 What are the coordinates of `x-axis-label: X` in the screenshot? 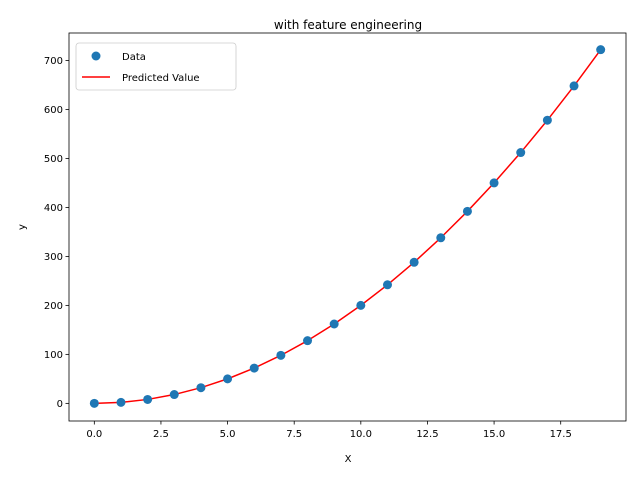 It's located at (348, 459).